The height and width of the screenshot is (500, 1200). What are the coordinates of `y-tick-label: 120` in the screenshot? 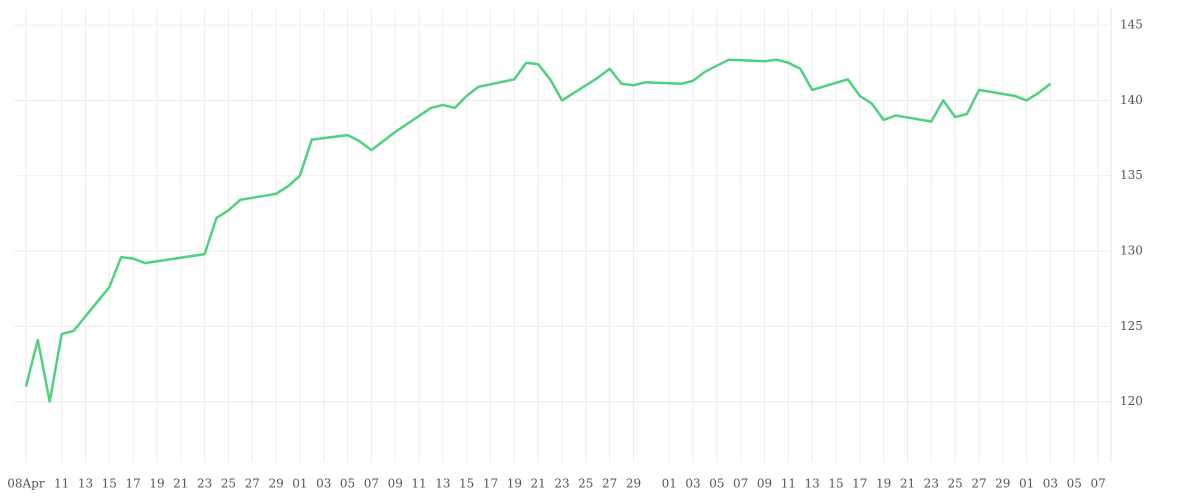 It's located at (1131, 401).